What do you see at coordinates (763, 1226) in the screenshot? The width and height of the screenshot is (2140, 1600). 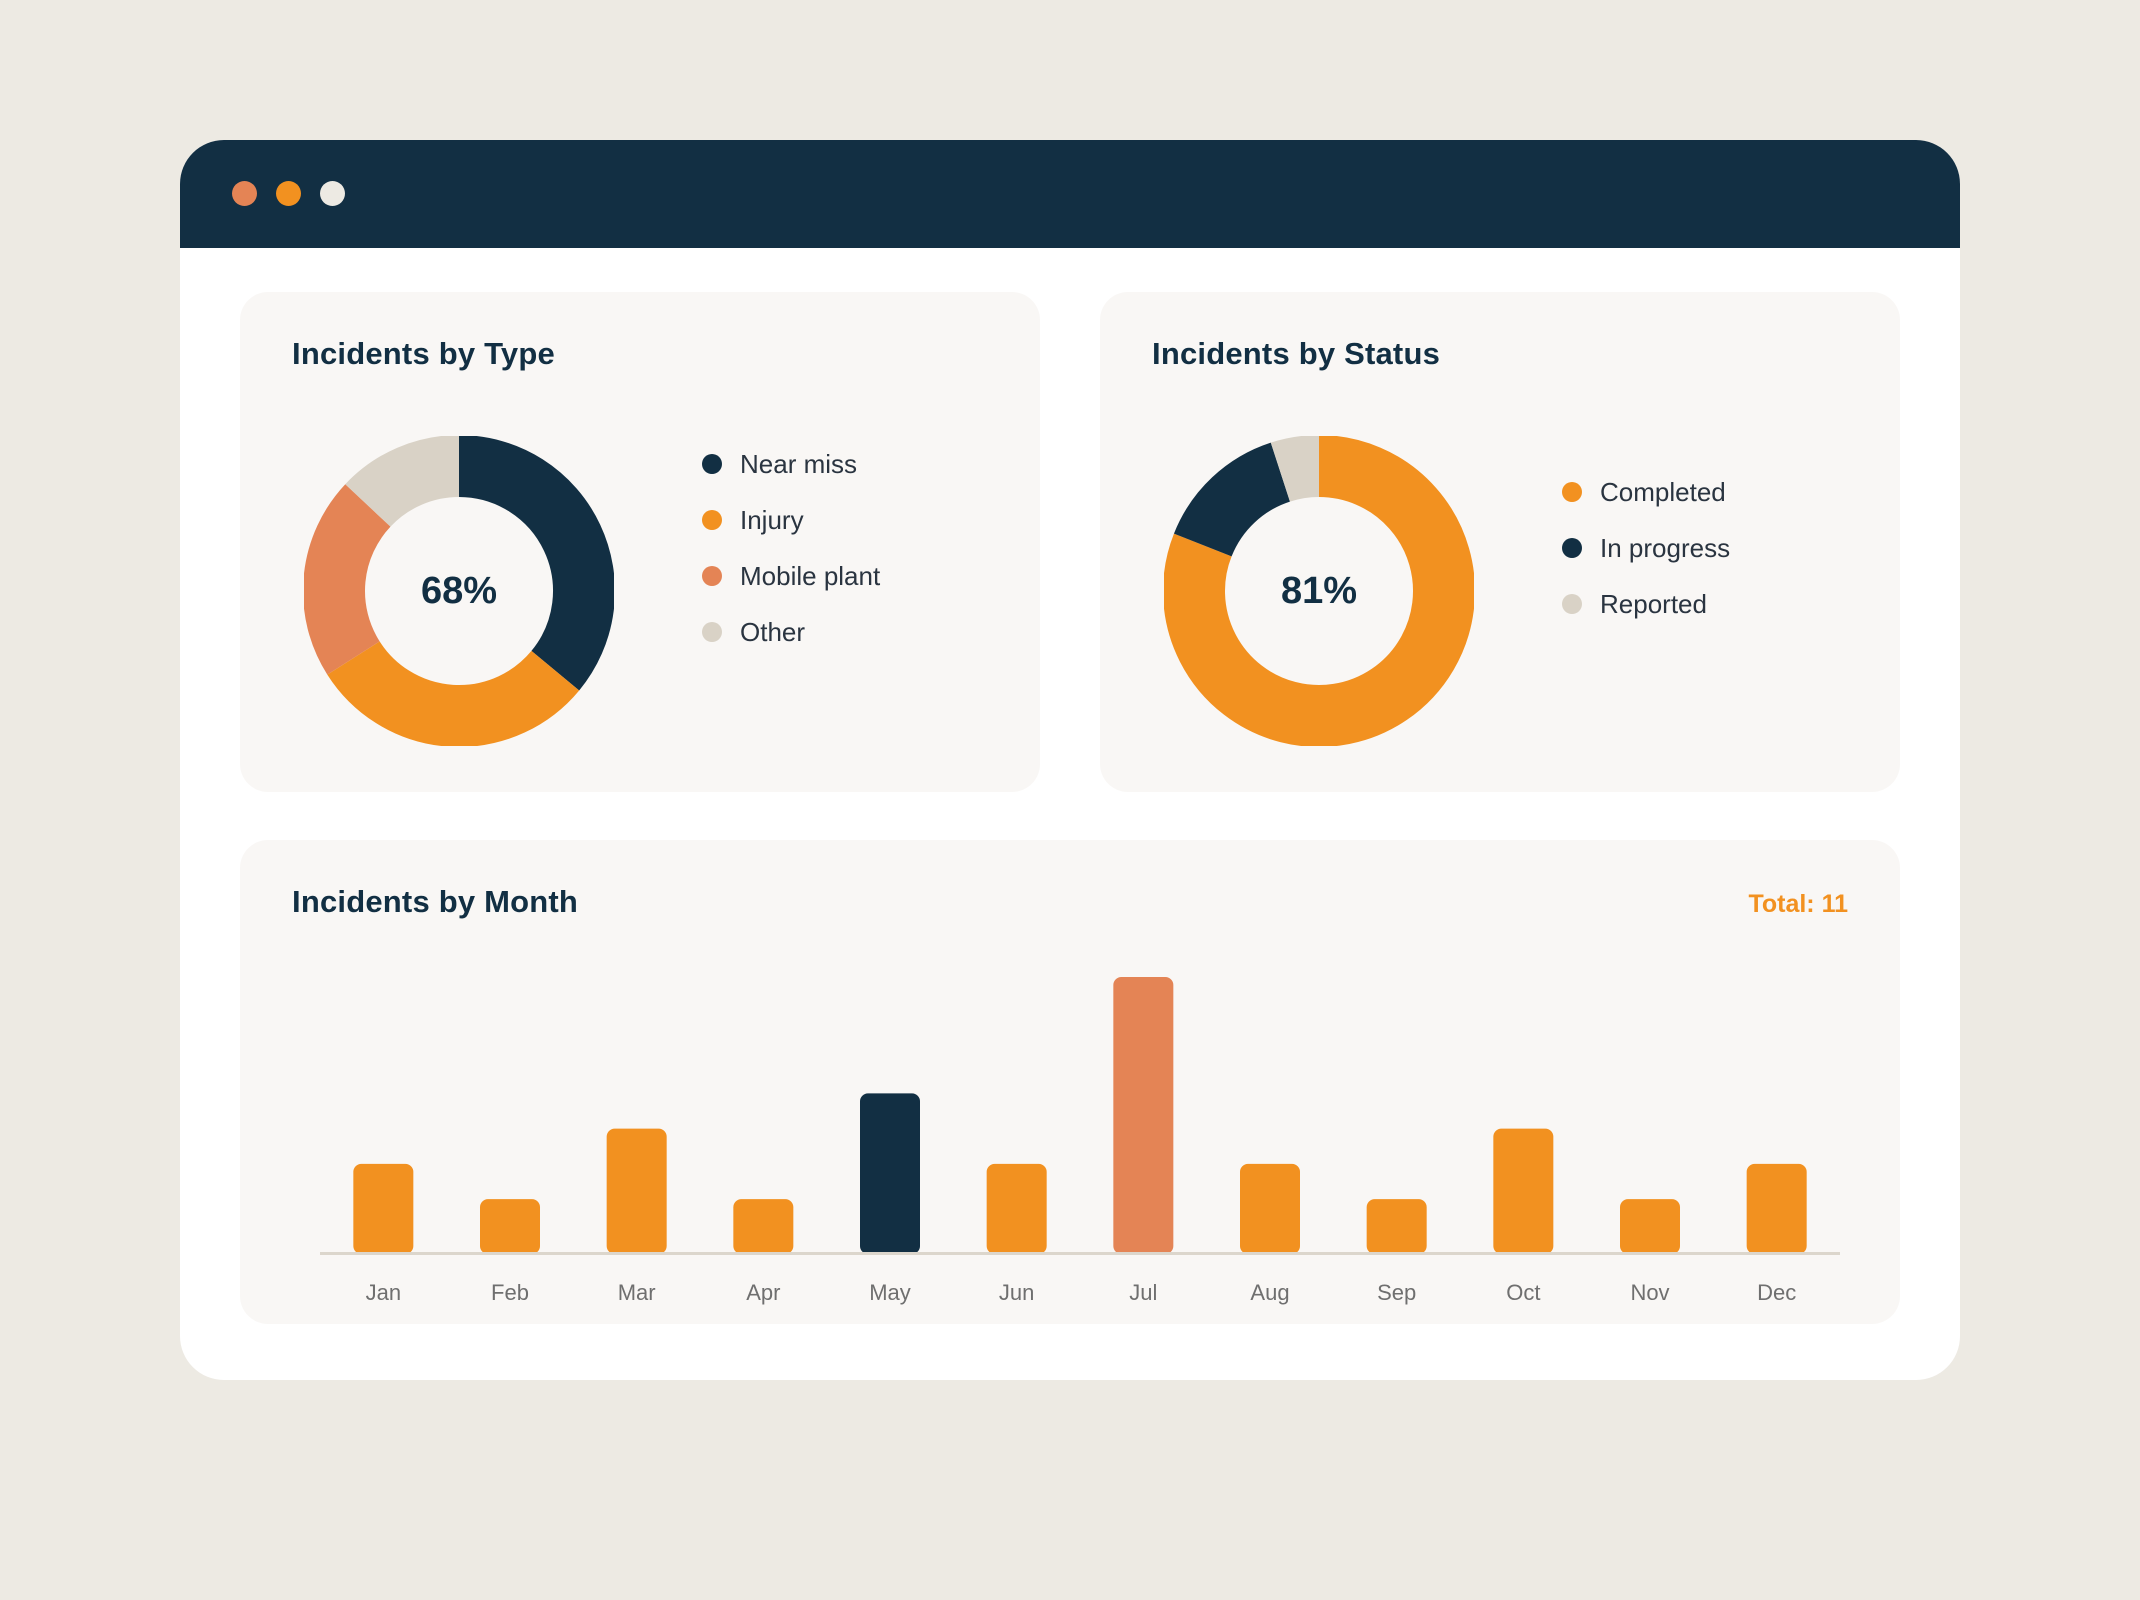 I see `bar-apr` at bounding box center [763, 1226].